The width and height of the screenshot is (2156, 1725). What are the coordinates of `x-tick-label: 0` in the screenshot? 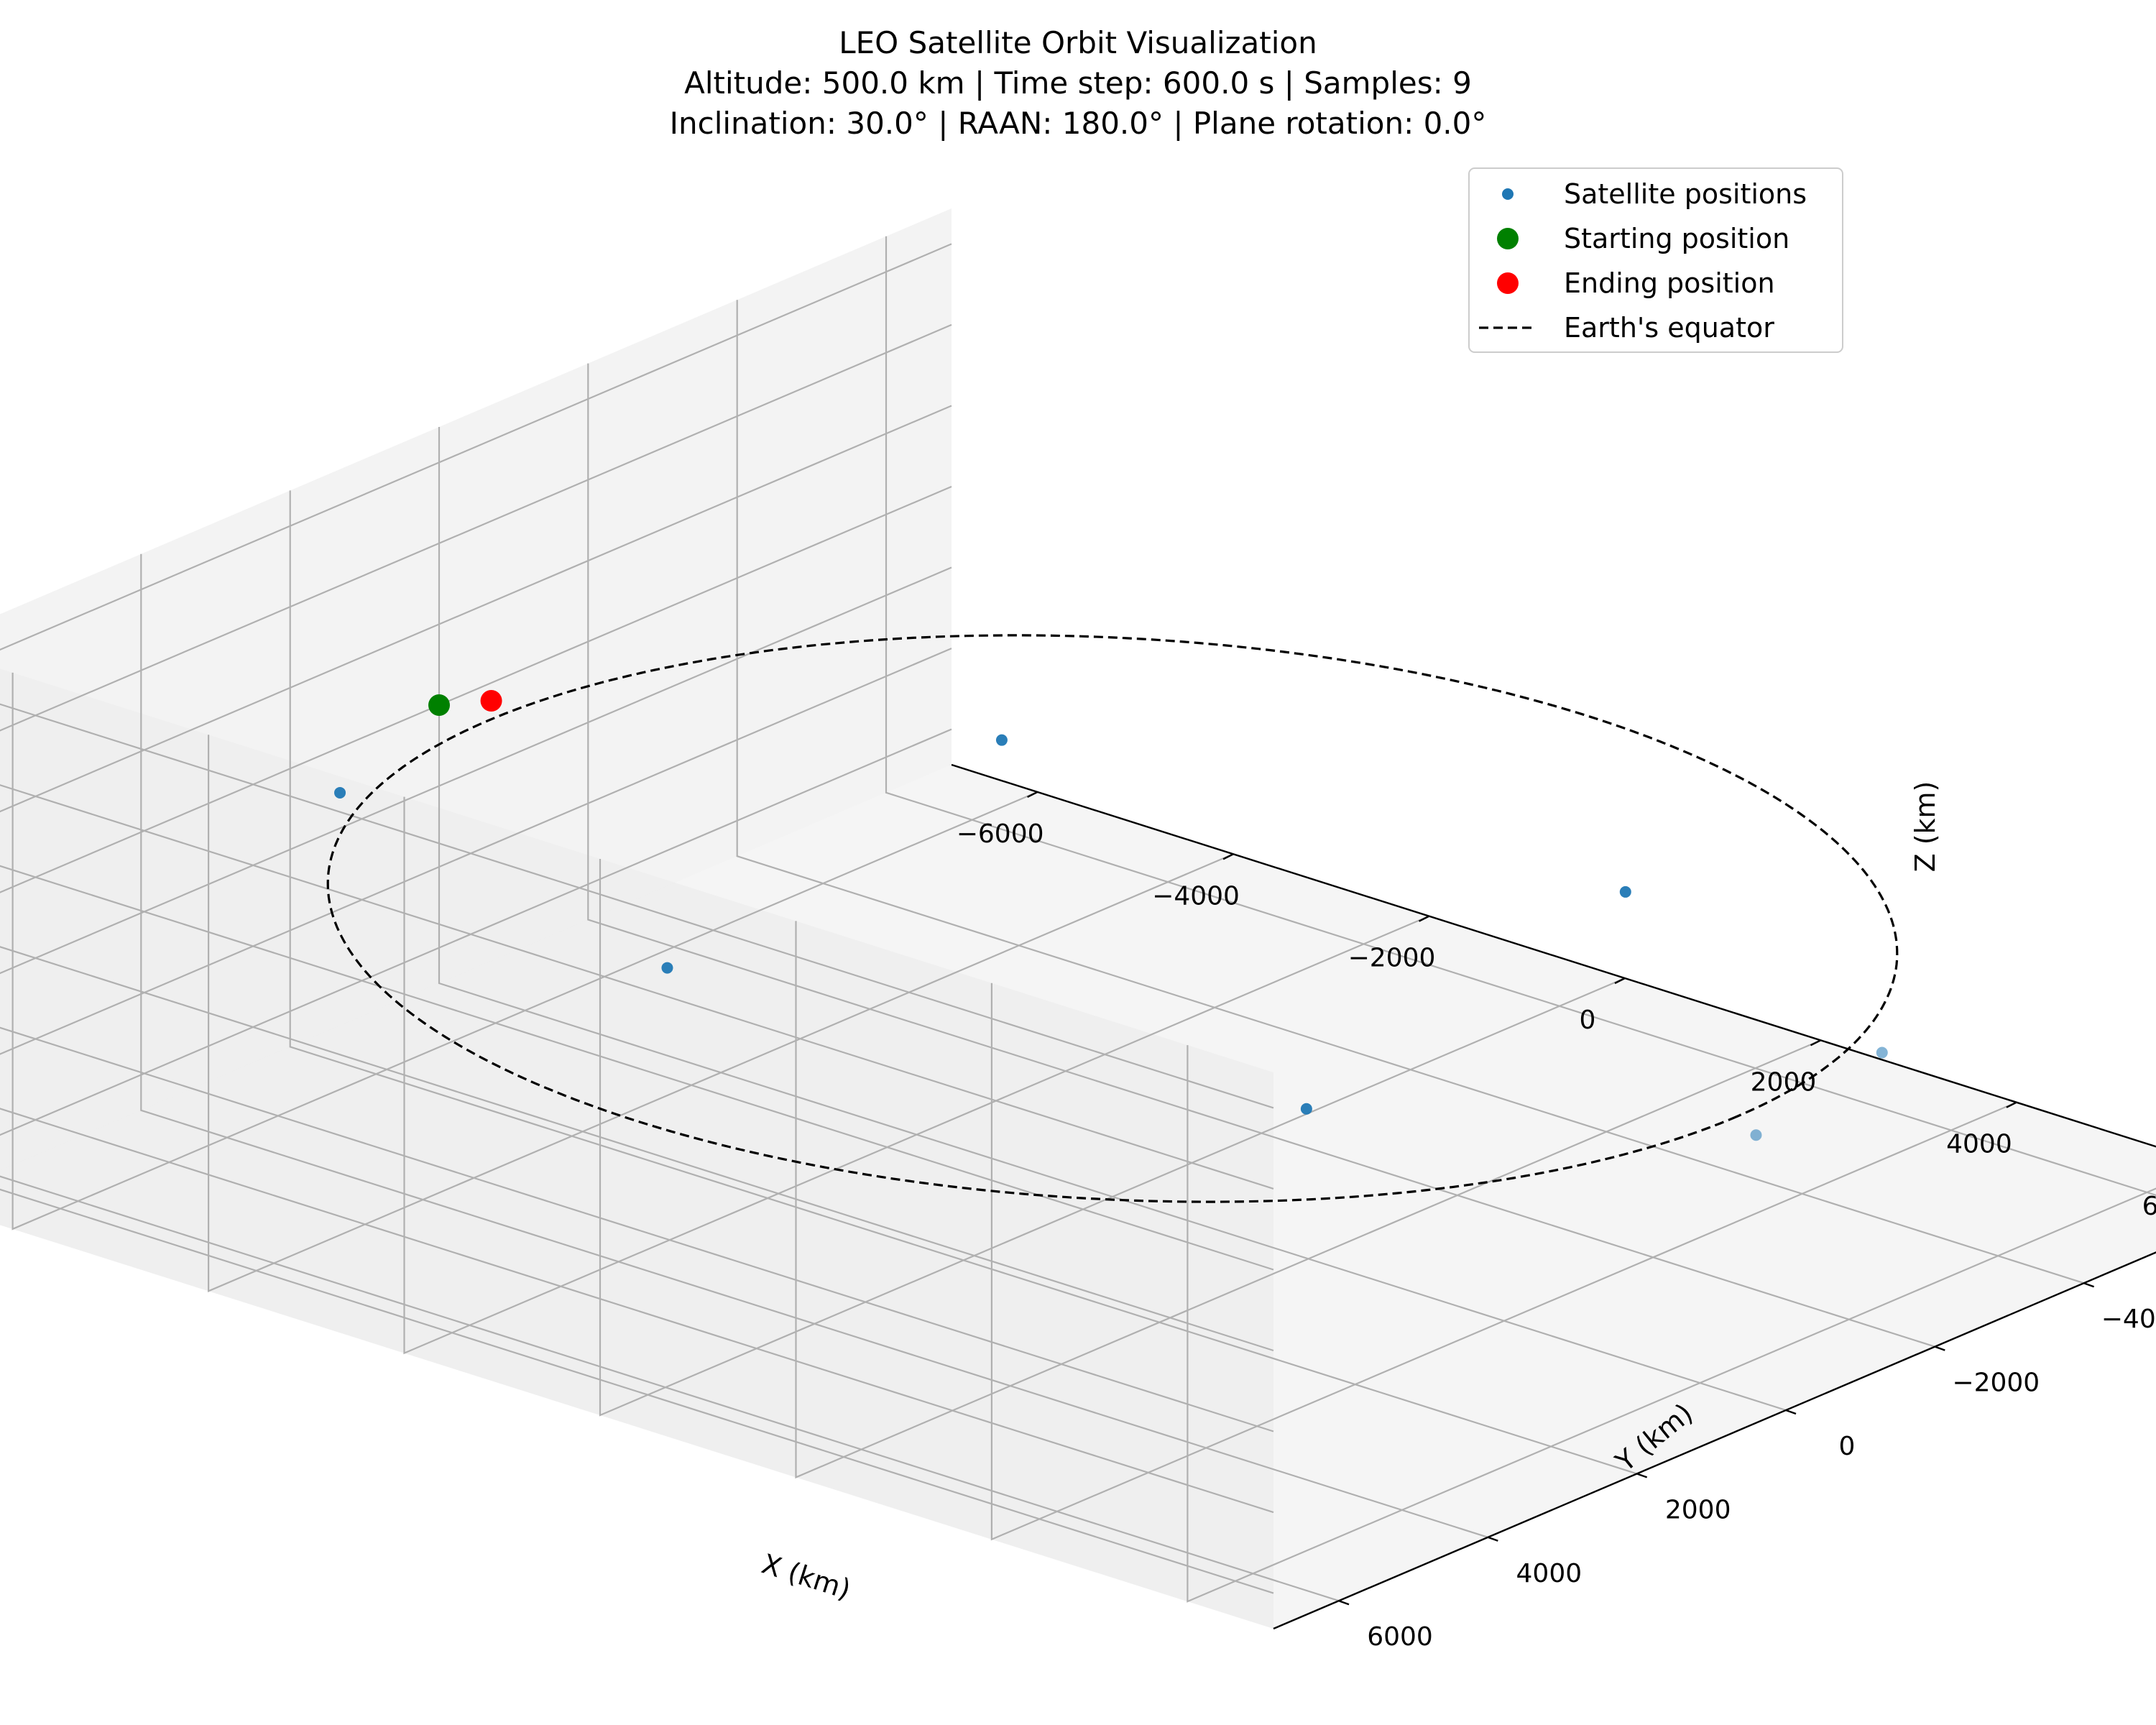 It's located at (1588, 1020).